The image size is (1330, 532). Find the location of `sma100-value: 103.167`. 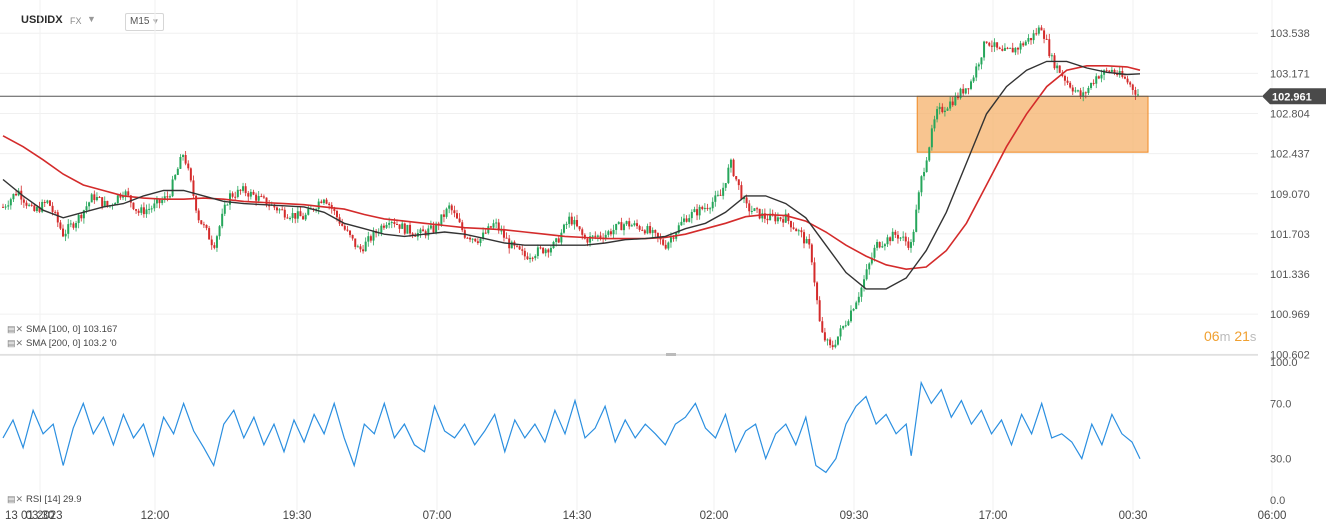

sma100-value: 103.167 is located at coordinates (100, 329).